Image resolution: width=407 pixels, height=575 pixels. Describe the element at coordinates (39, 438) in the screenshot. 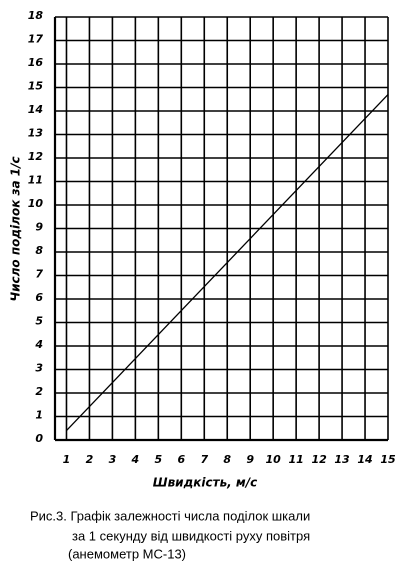

I see `y-tick-label: 0` at that location.